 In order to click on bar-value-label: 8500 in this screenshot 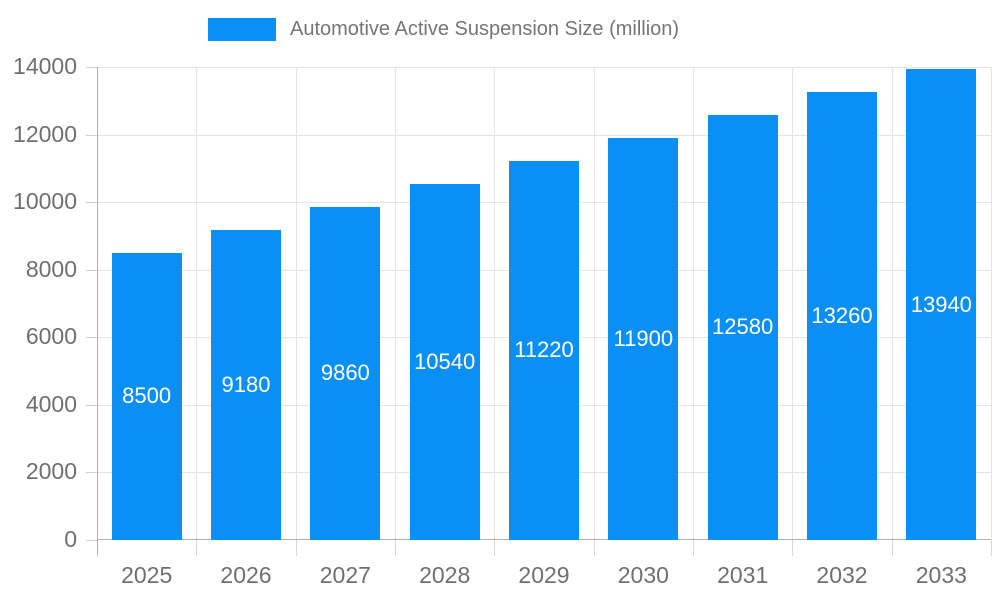, I will do `click(147, 396)`.